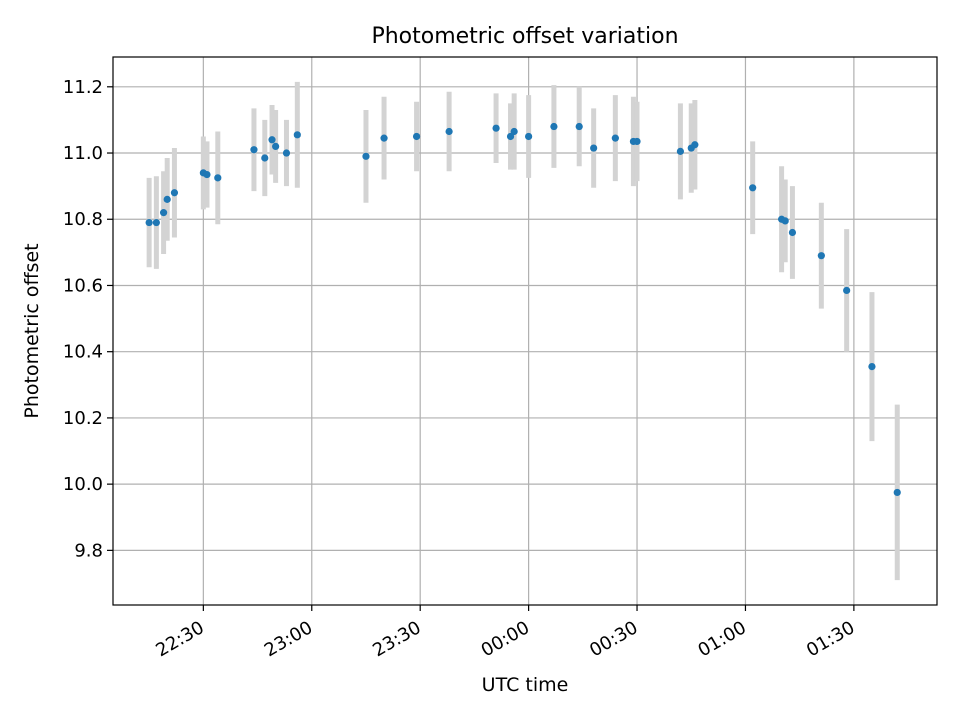 The width and height of the screenshot is (960, 720). Describe the element at coordinates (83, 87) in the screenshot. I see `y-tick-label: 11.2` at that location.